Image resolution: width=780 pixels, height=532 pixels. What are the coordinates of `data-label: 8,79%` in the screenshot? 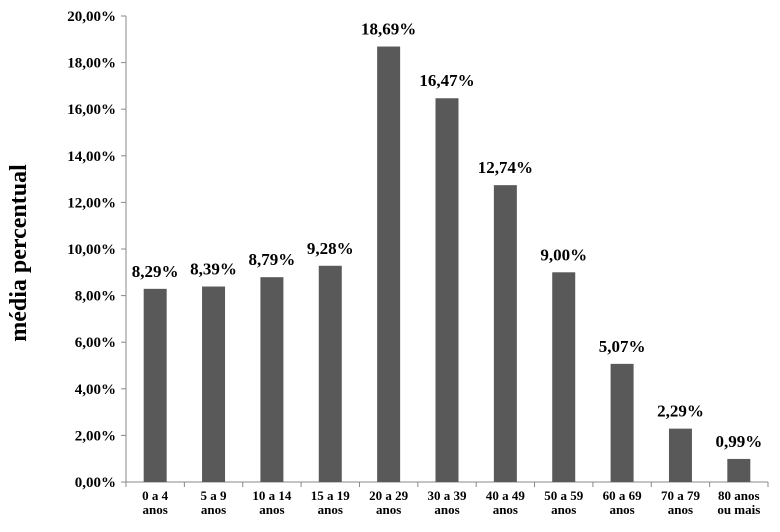 It's located at (272, 259).